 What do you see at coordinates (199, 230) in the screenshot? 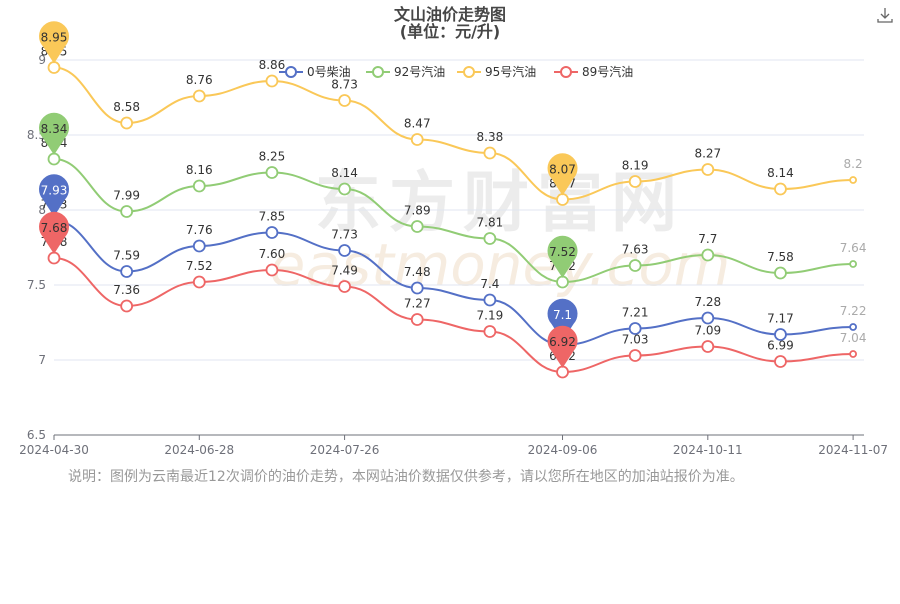
I see `data-label: 7.76` at bounding box center [199, 230].